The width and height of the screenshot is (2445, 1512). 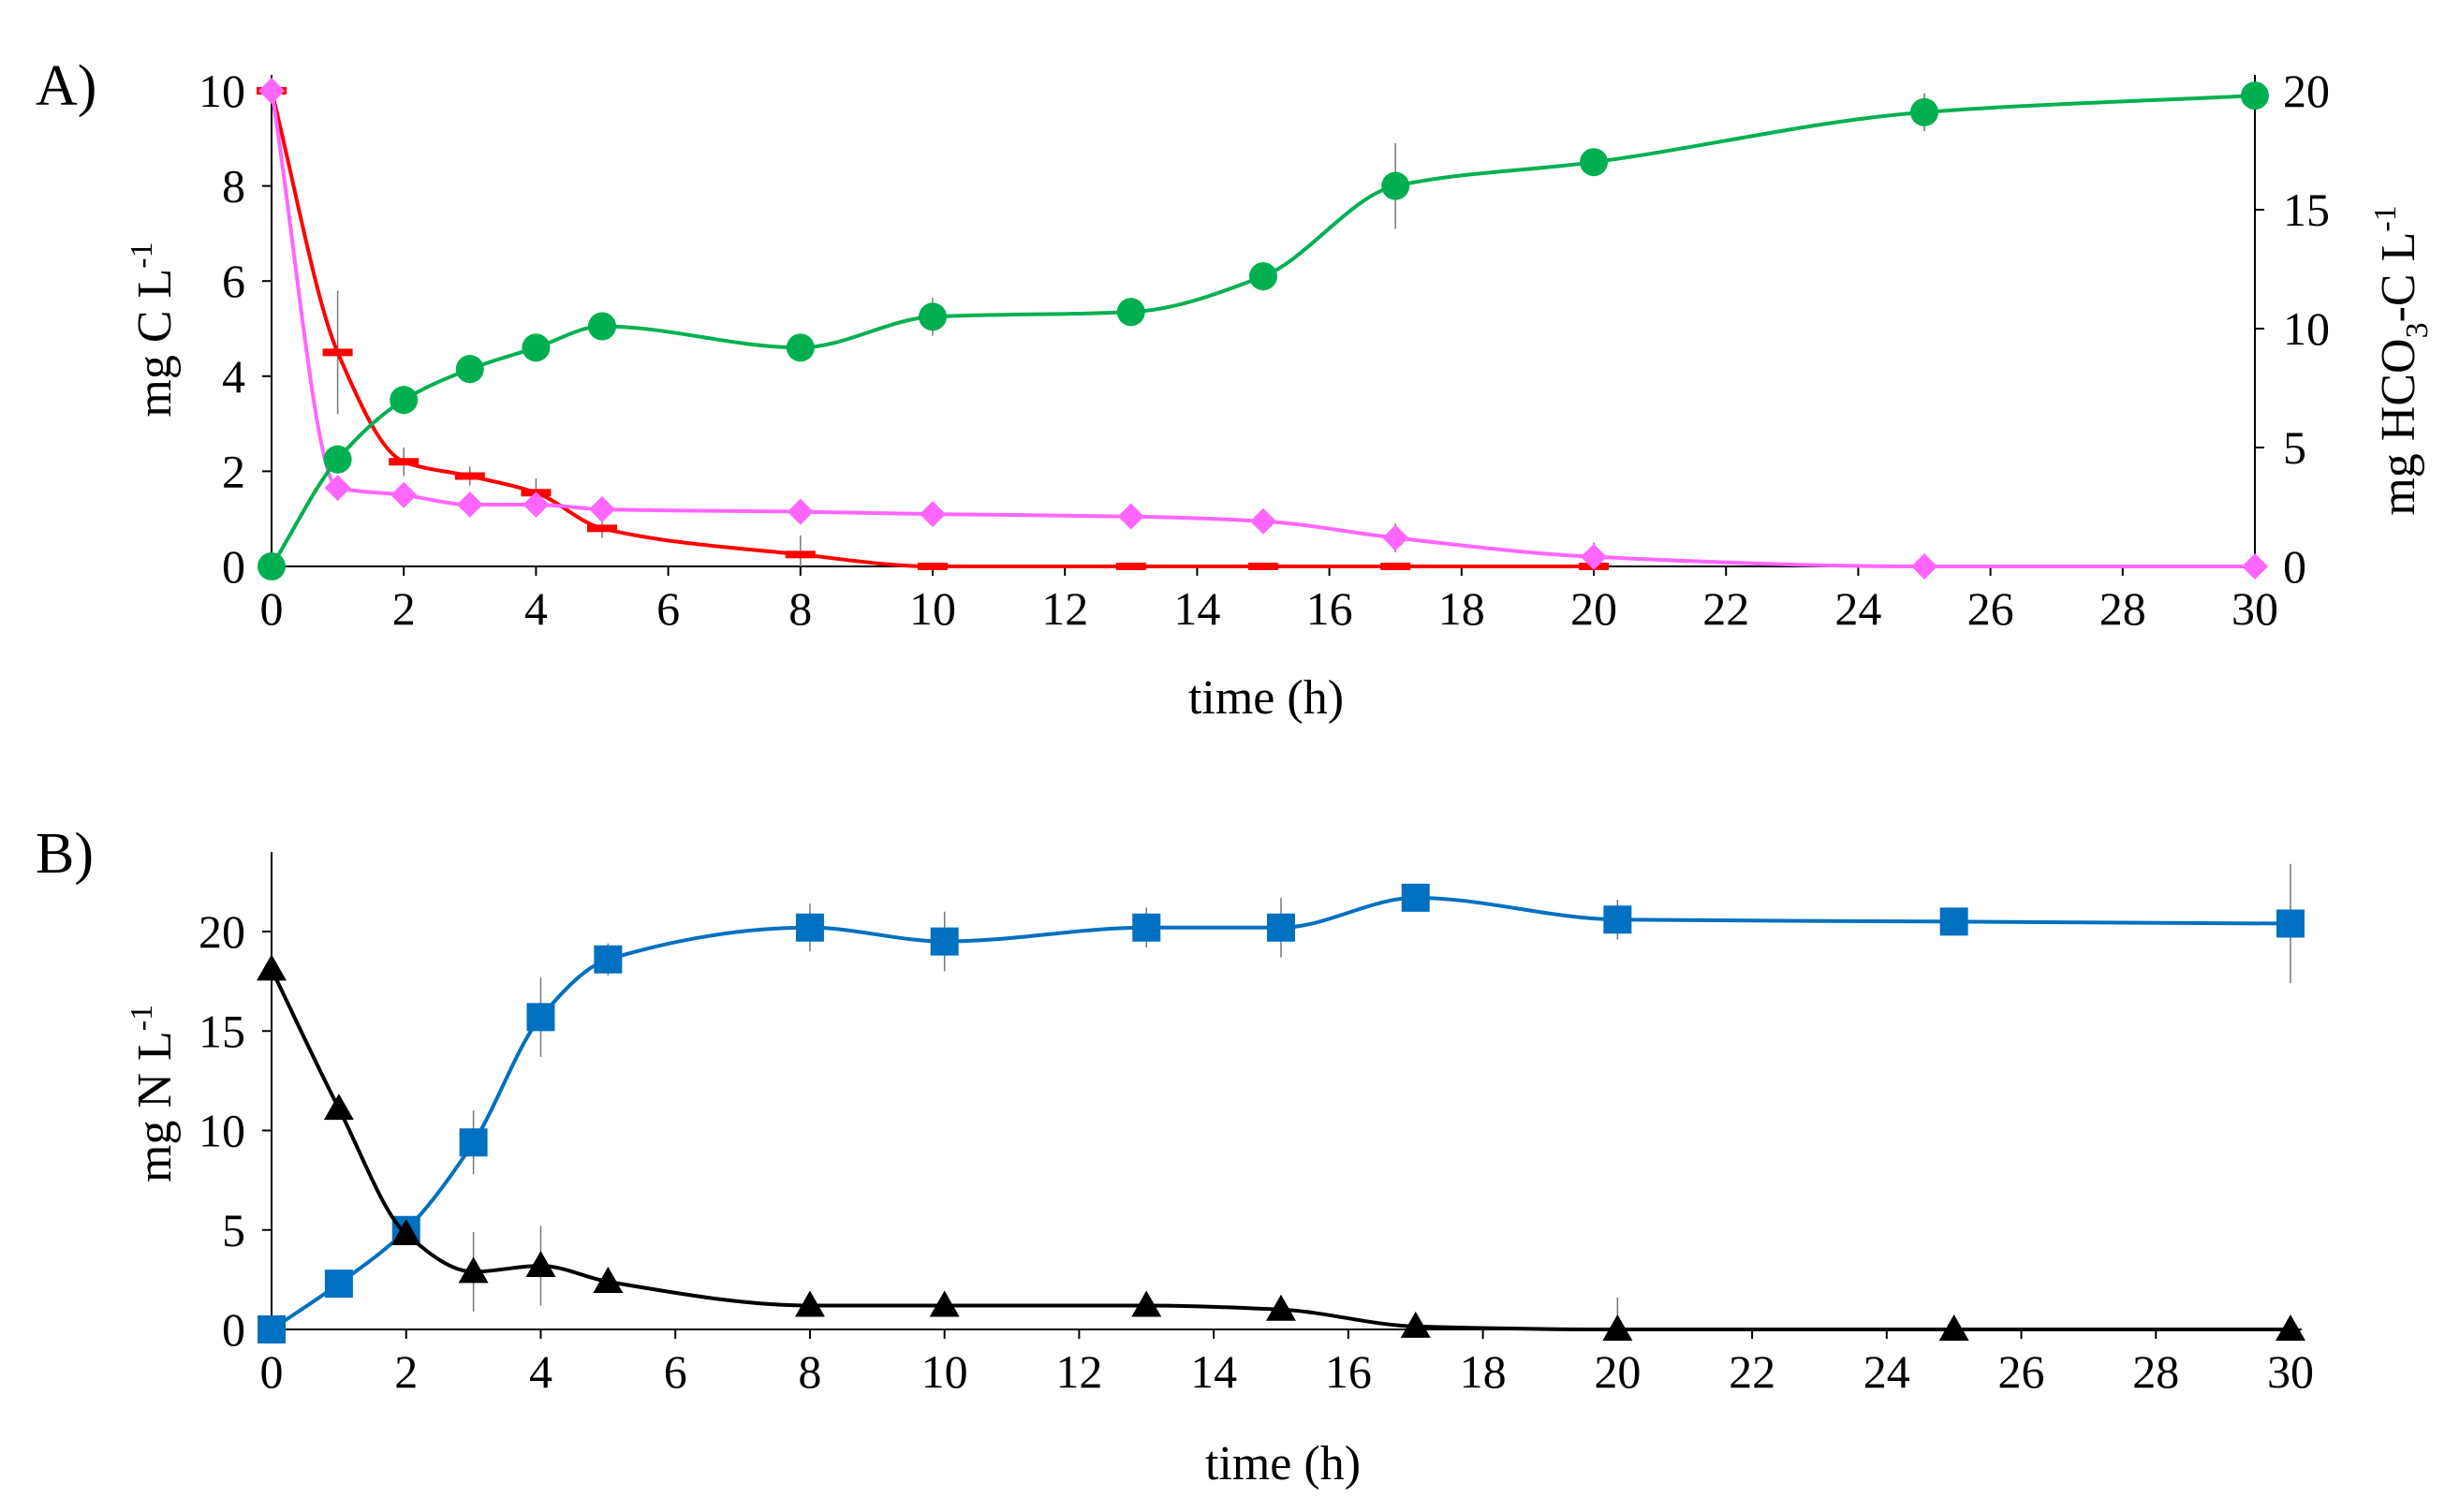 I want to click on panel-b-x-tick-label: 18, so click(x=1483, y=1371).